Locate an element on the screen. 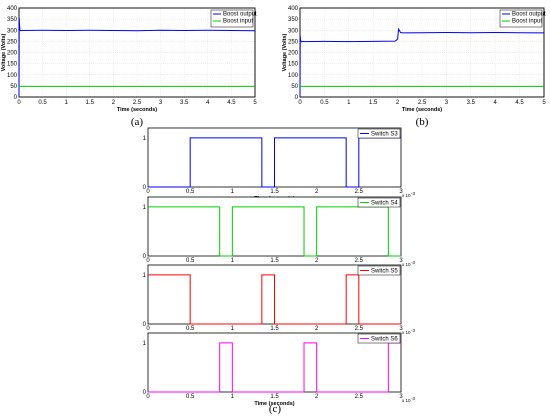  figure-caption: (a) is located at coordinates (137, 122).